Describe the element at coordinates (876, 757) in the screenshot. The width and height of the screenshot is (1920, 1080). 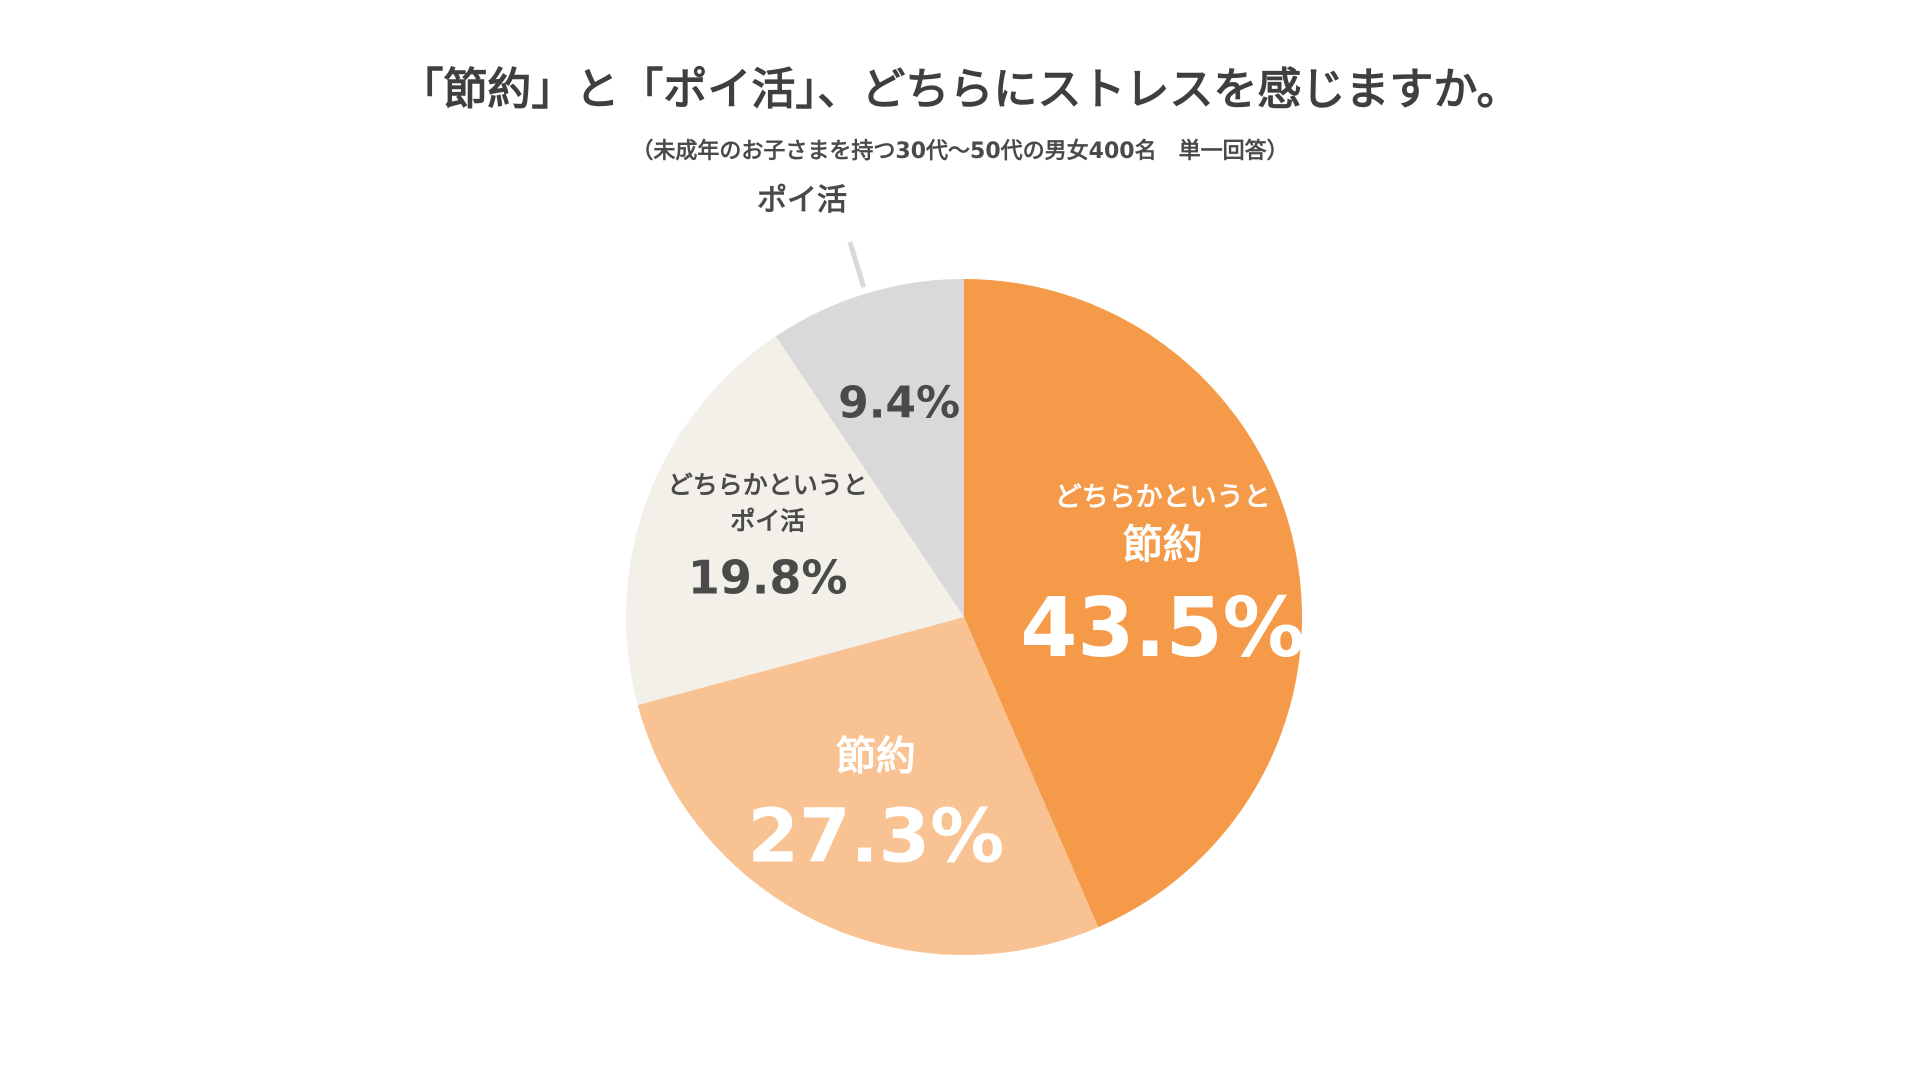
I see `slice-name-2-line-1: 節約` at that location.